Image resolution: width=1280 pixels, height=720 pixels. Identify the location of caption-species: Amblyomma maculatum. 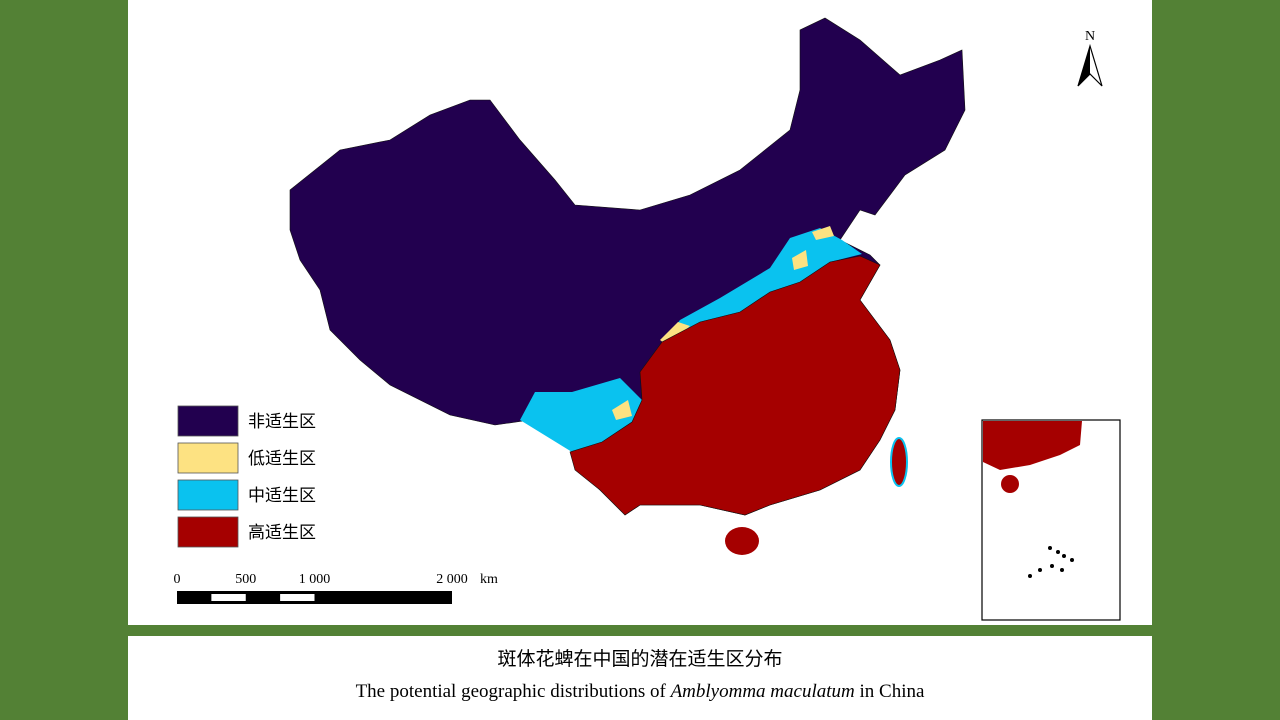
(762, 691).